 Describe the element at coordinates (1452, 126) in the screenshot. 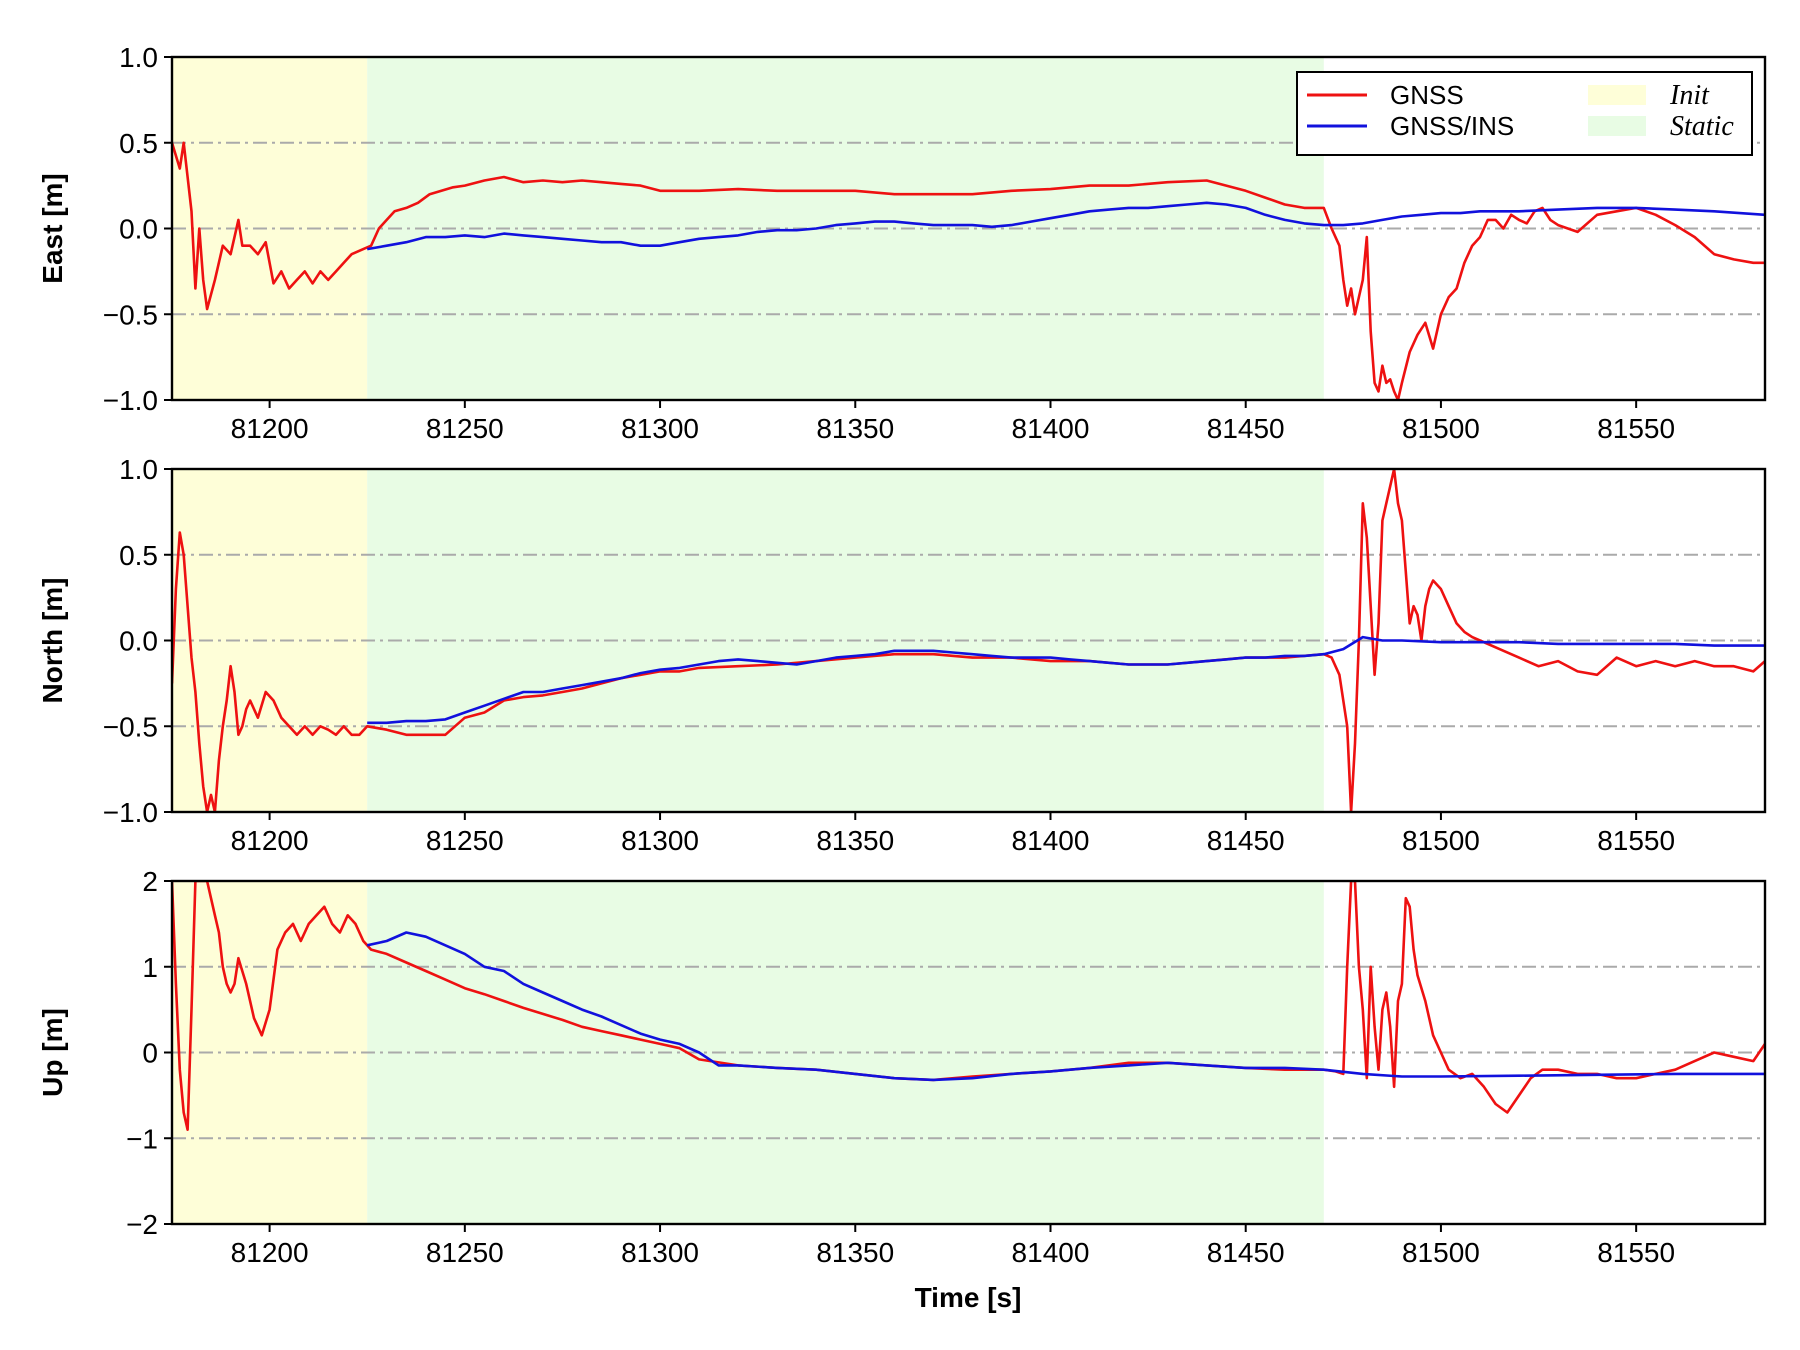

I see `legend-entry-label: GNSS/INS` at that location.